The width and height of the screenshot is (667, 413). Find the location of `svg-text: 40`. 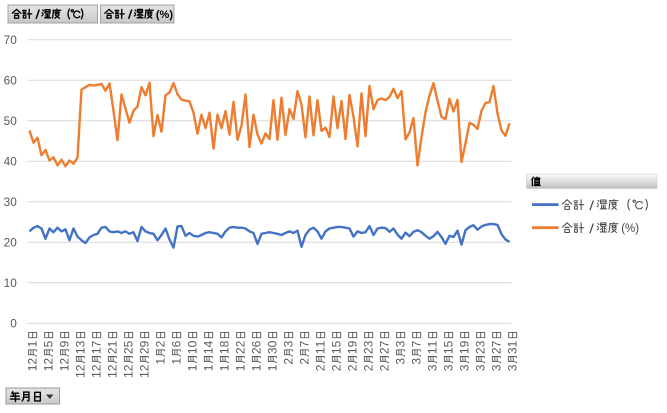

svg-text: 40 is located at coordinates (11, 161).